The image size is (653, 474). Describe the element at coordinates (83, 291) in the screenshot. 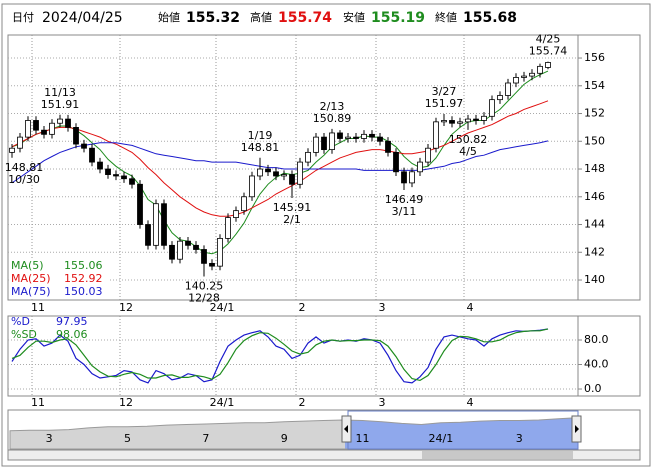

I see `legend-value: 150.03` at that location.